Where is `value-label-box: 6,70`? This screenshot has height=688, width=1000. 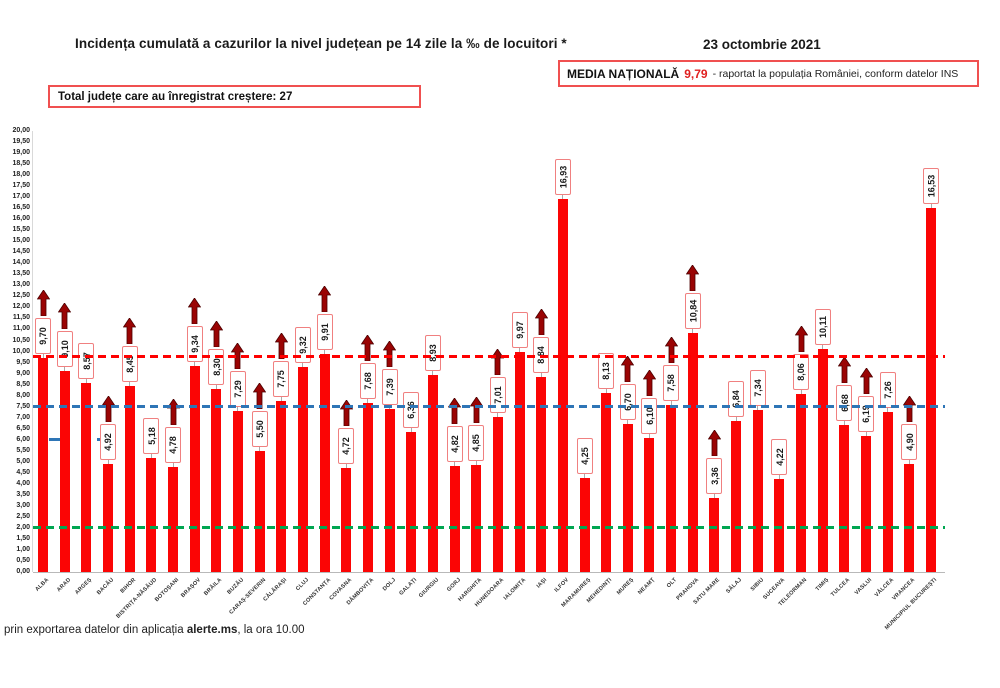
value-label-box: 6,70 is located at coordinates (627, 402).